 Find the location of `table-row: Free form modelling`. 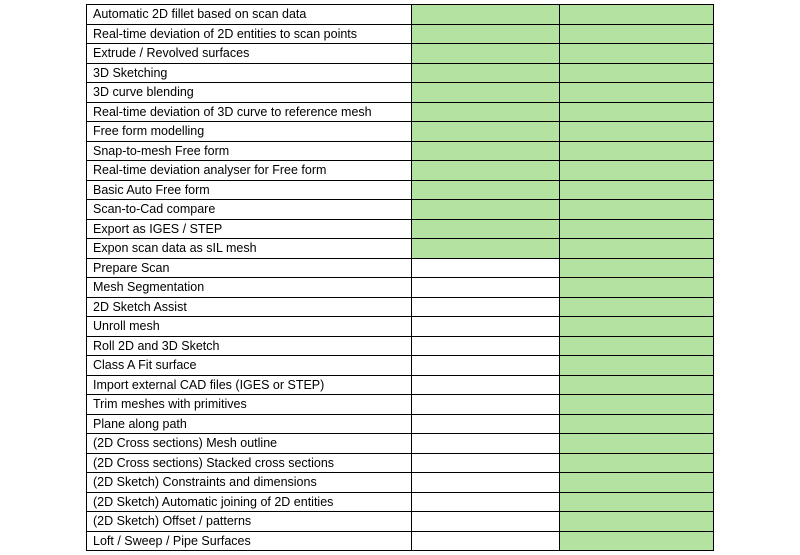

table-row: Free form modelling is located at coordinates (400, 131).